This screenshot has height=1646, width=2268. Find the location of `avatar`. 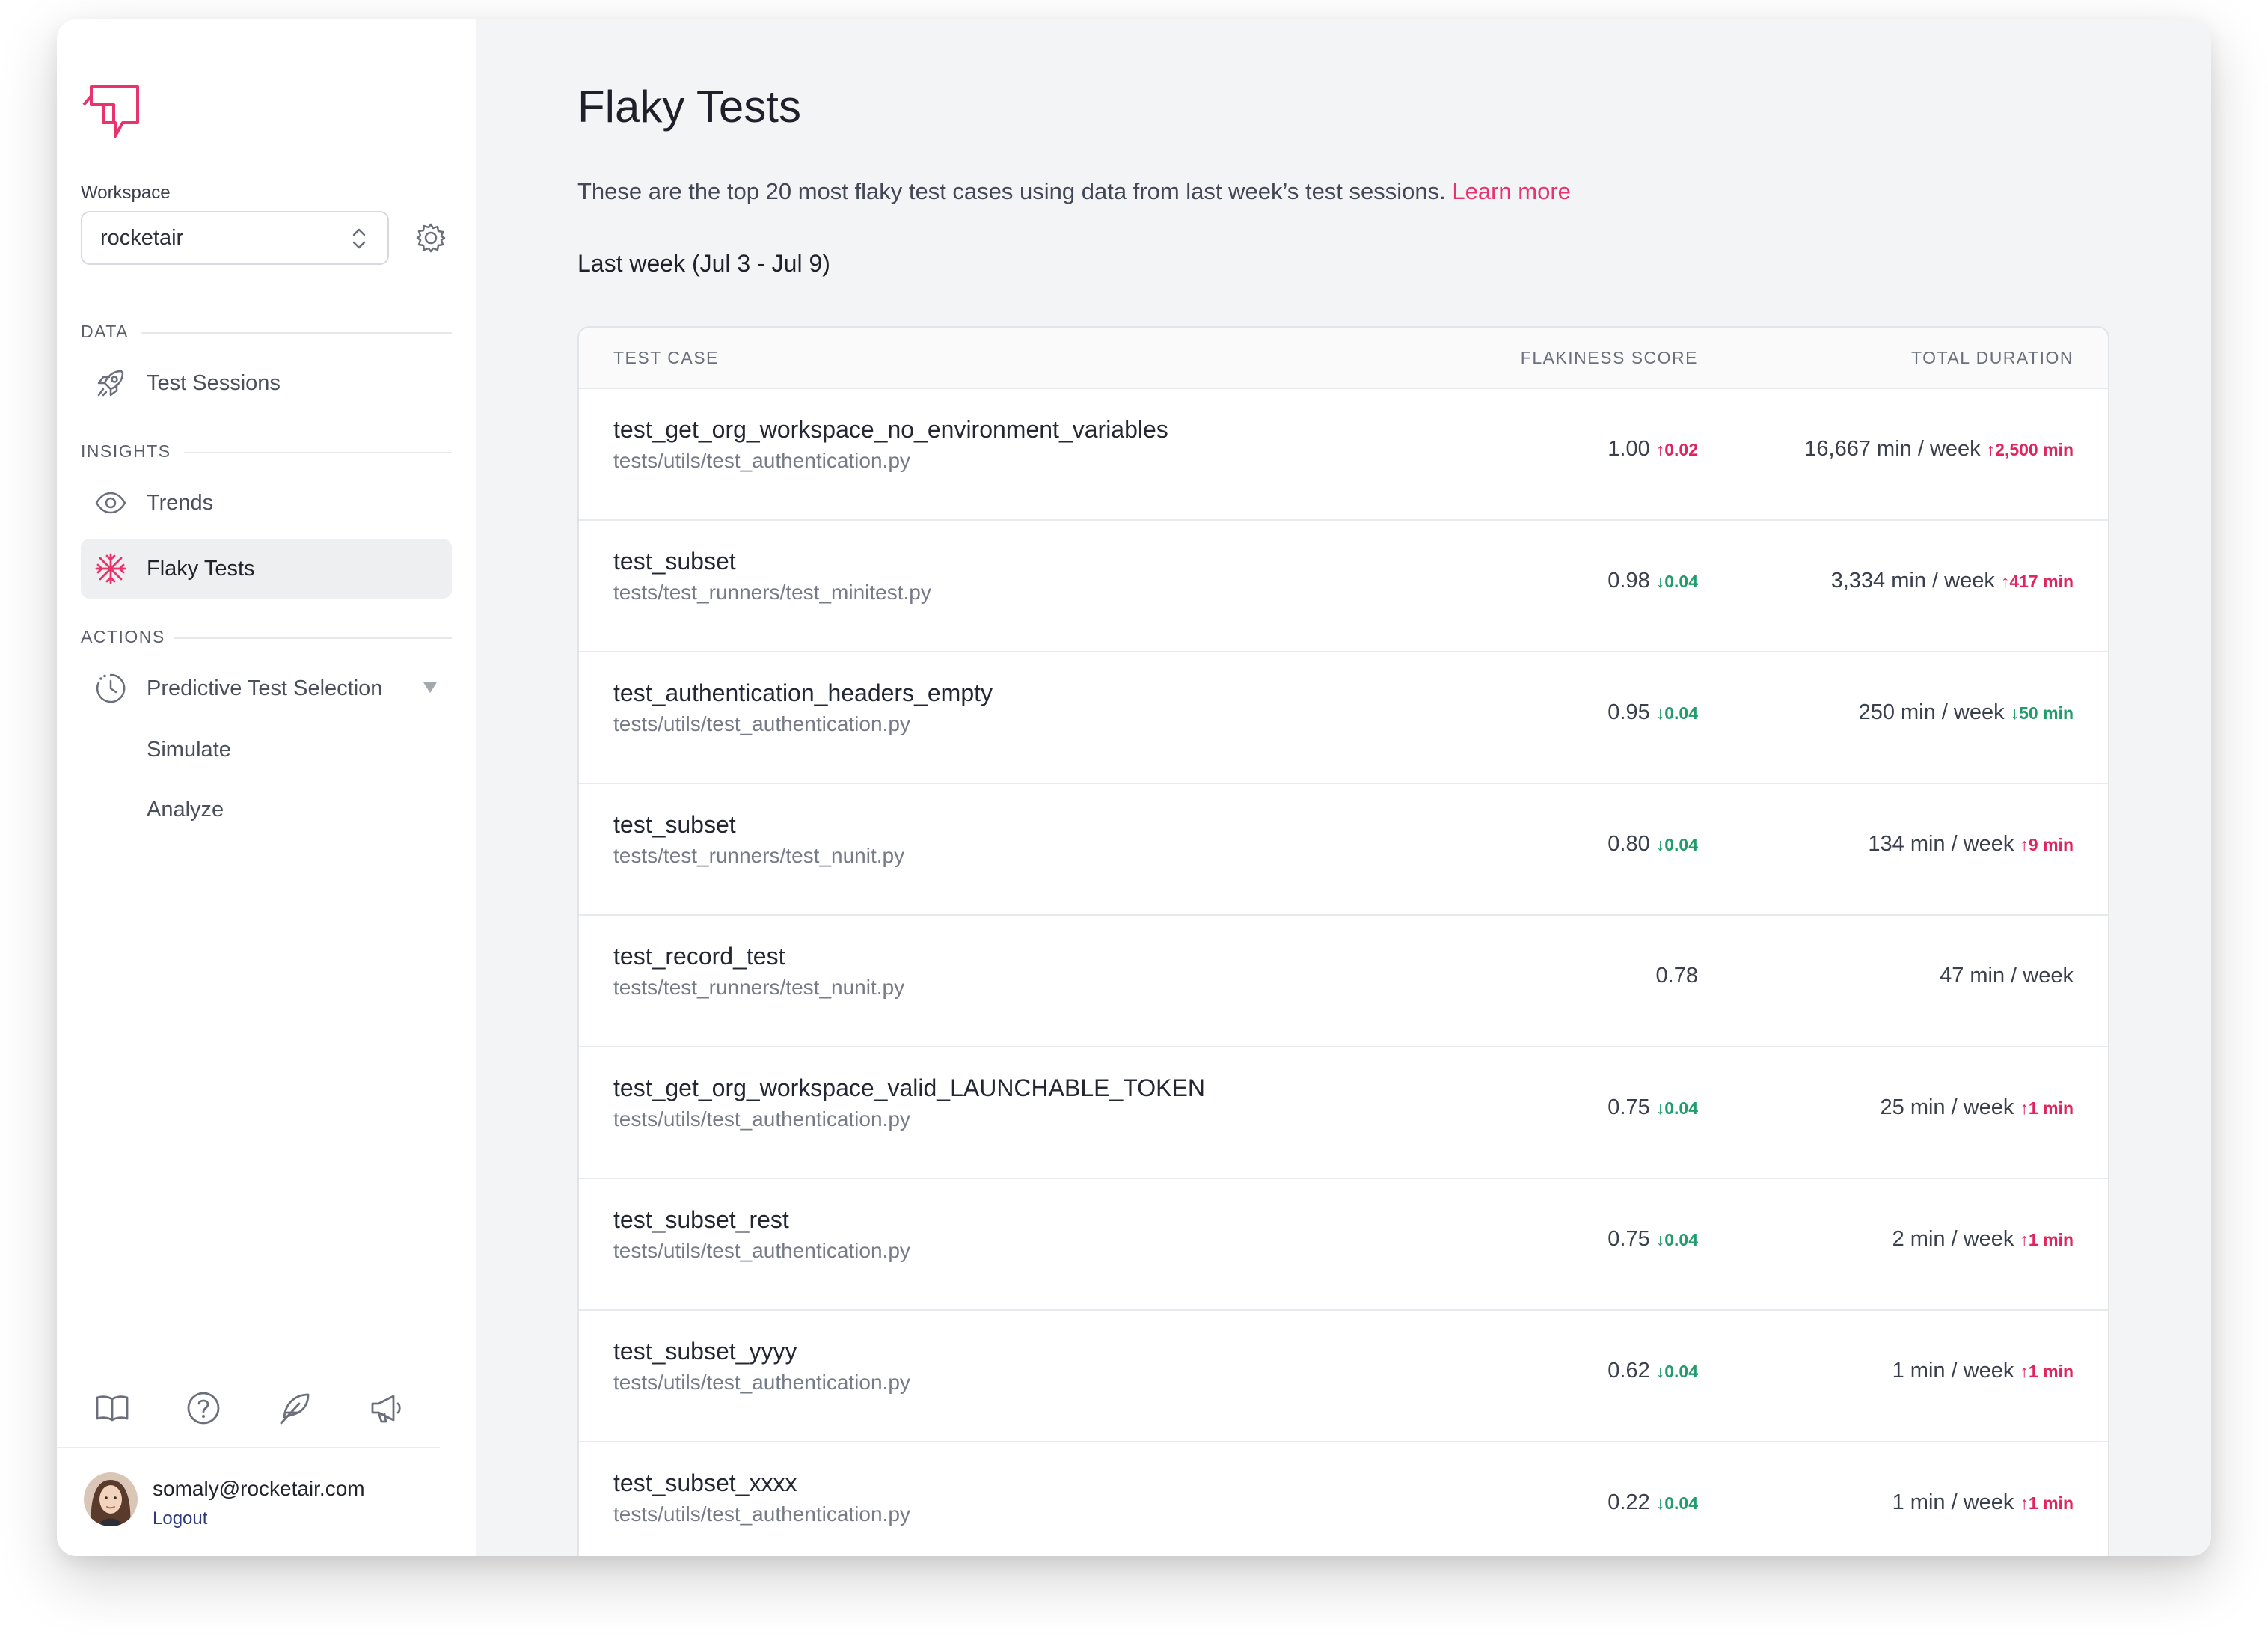

avatar is located at coordinates (111, 1499).